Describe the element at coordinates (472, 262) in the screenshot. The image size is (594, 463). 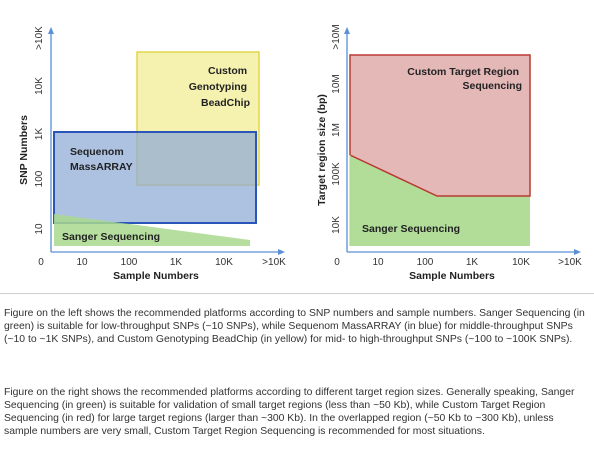
I see `right-x-tick-1k: 1K` at that location.